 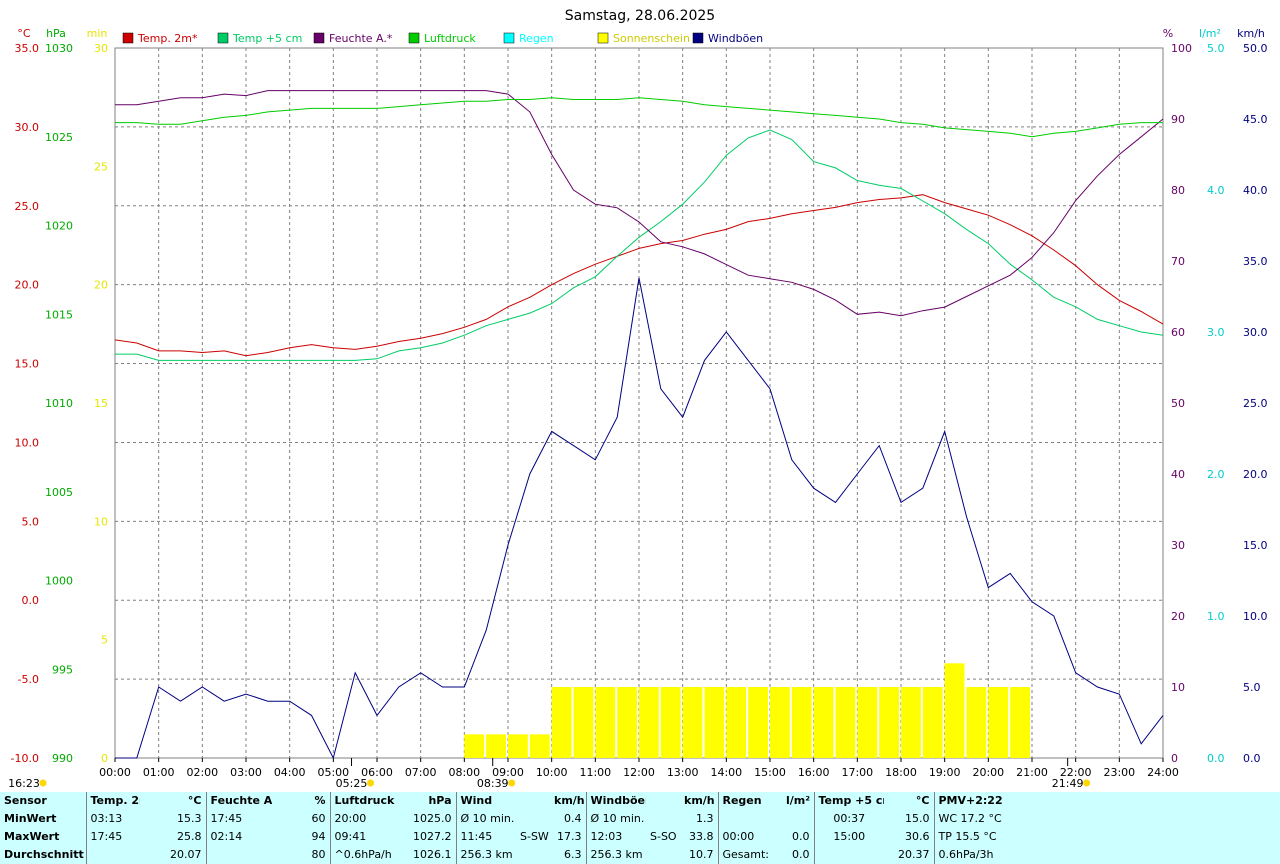 I want to click on x-tick-label: 08:00, so click(x=464, y=772).